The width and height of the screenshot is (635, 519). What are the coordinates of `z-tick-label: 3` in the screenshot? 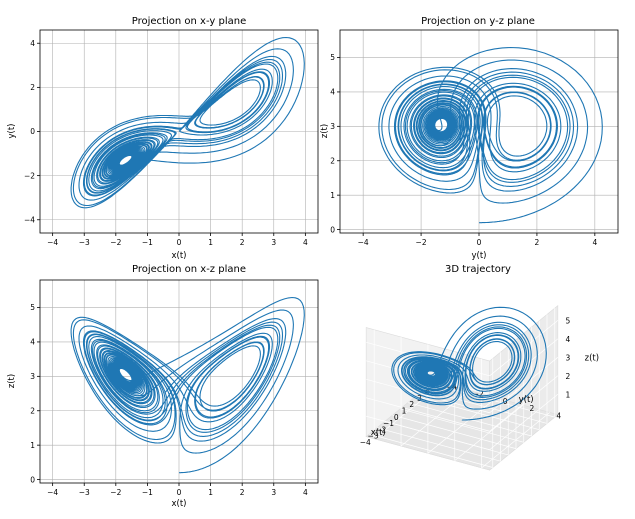 It's located at (567, 357).